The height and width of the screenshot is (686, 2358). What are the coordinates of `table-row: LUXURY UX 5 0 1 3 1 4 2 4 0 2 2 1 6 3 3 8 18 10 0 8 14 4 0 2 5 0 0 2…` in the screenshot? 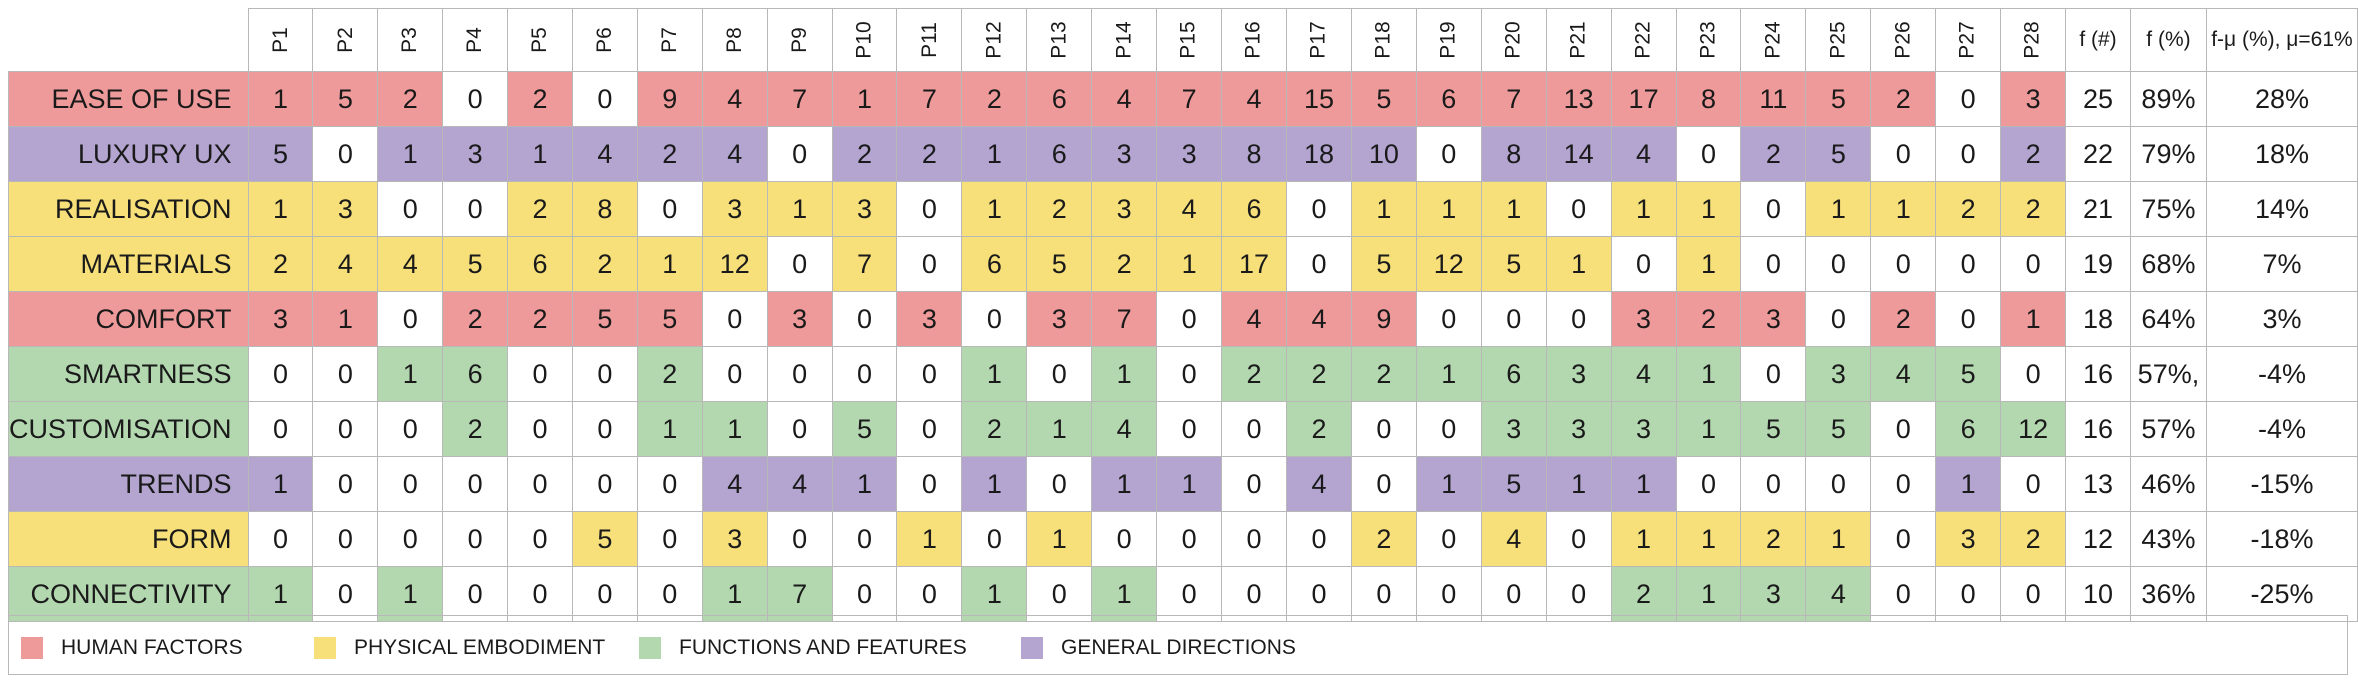 It's located at (1183, 154).